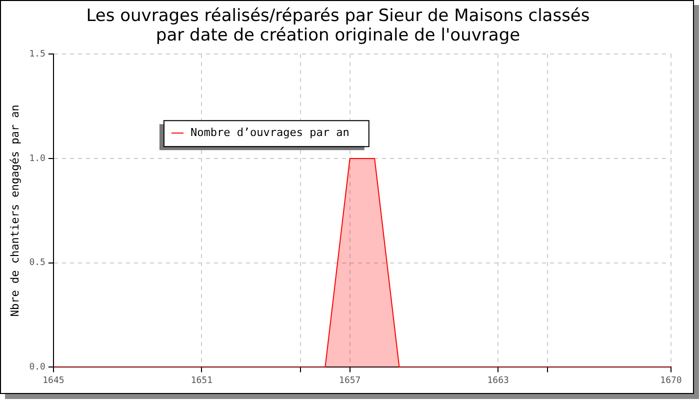  What do you see at coordinates (53, 381) in the screenshot?
I see `x-tick-label: 1645` at bounding box center [53, 381].